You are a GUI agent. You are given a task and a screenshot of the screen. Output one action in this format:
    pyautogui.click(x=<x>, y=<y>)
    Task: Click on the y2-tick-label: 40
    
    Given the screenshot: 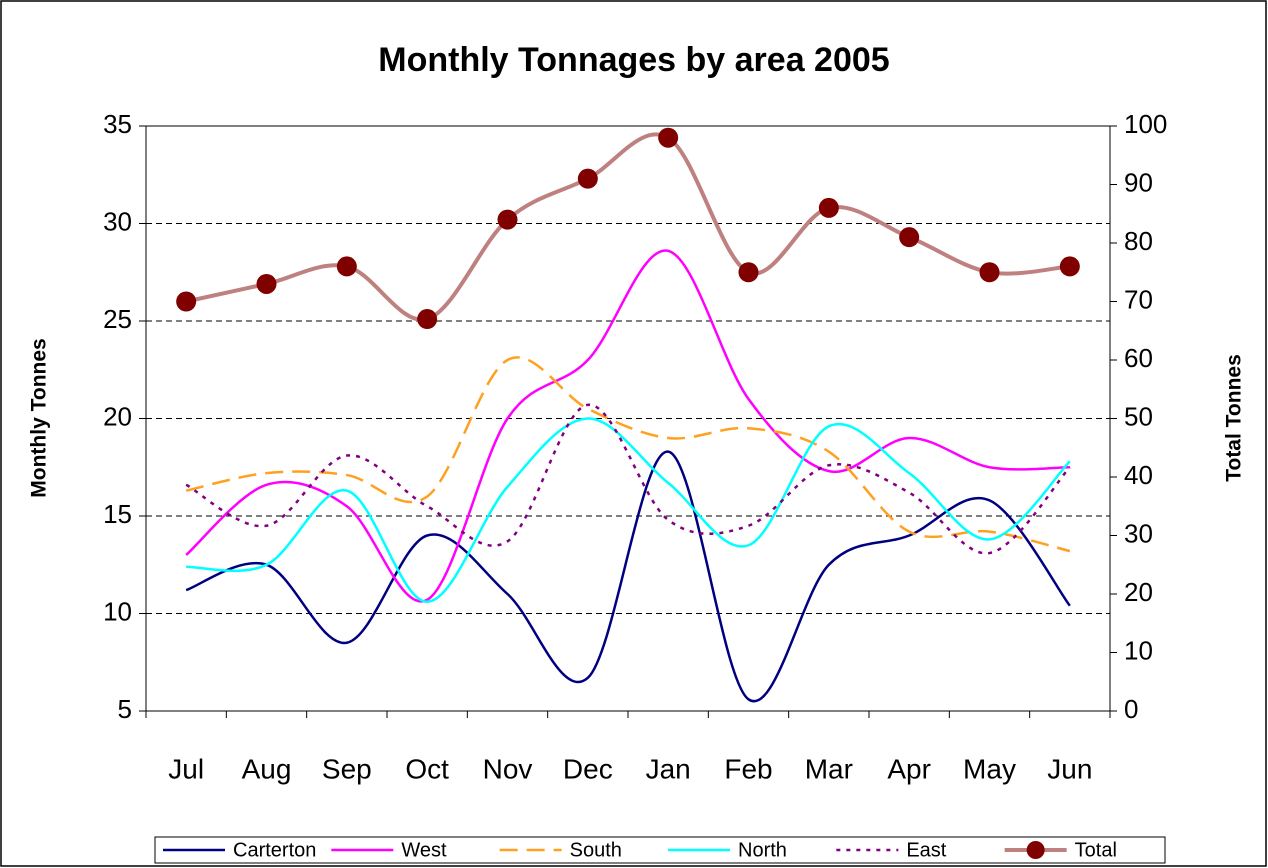 What is the action you would take?
    pyautogui.click(x=1138, y=475)
    